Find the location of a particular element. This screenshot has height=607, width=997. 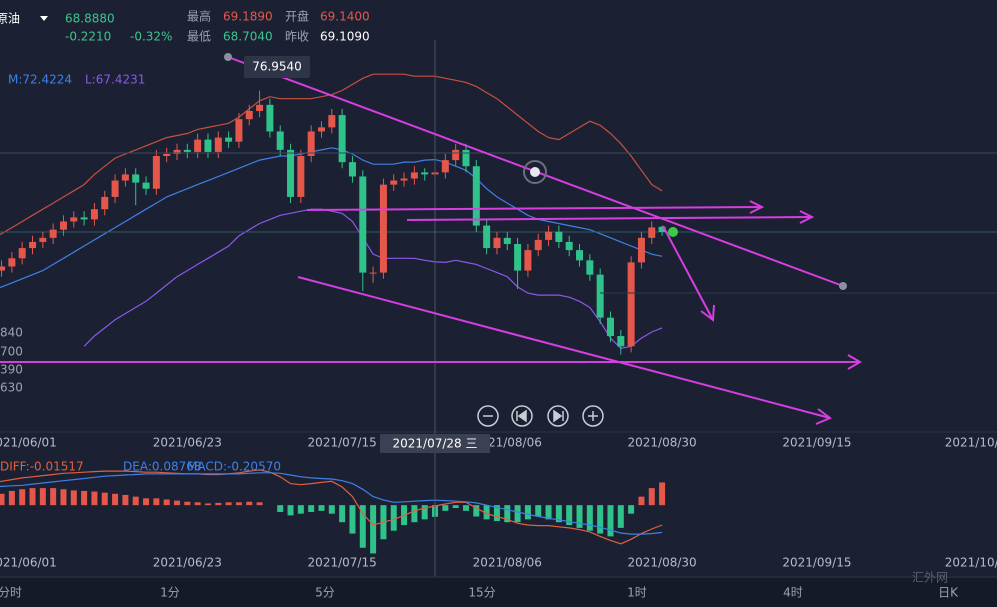

legend-entry: MACD:-0.20570 is located at coordinates (234, 467).